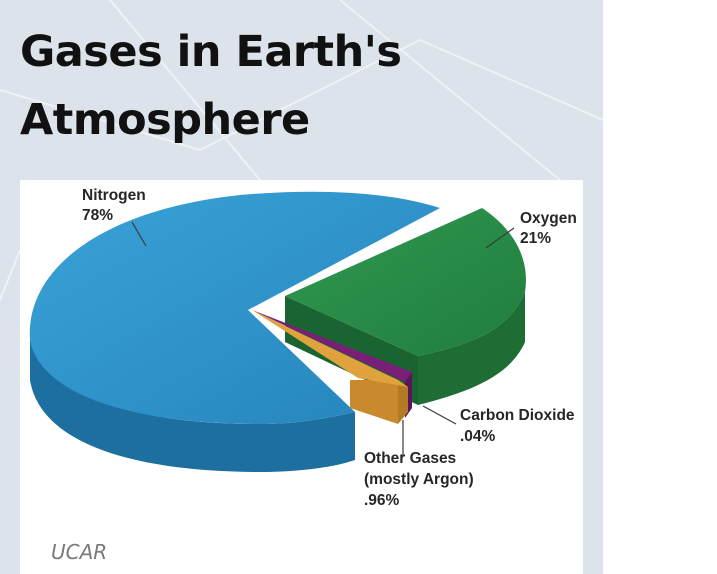 This screenshot has height=574, width=717. What do you see at coordinates (548, 218) in the screenshot?
I see `label-oxygen-name: Oxygen` at bounding box center [548, 218].